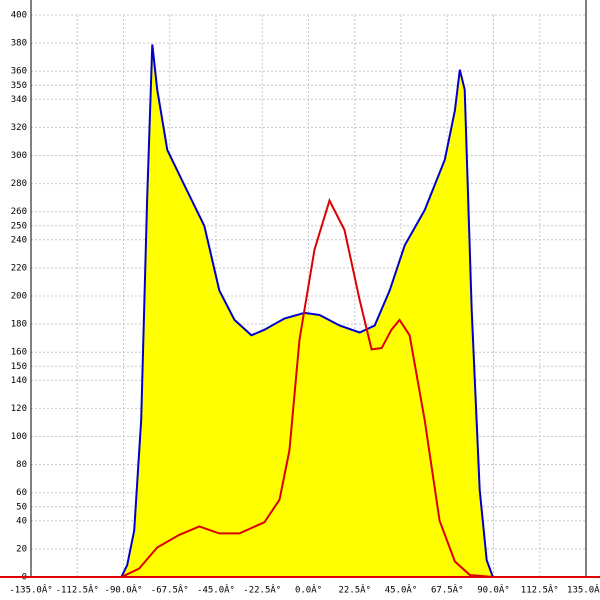 This screenshot has height=600, width=600. I want to click on x-tick-label: -90.0Â°, so click(124, 590).